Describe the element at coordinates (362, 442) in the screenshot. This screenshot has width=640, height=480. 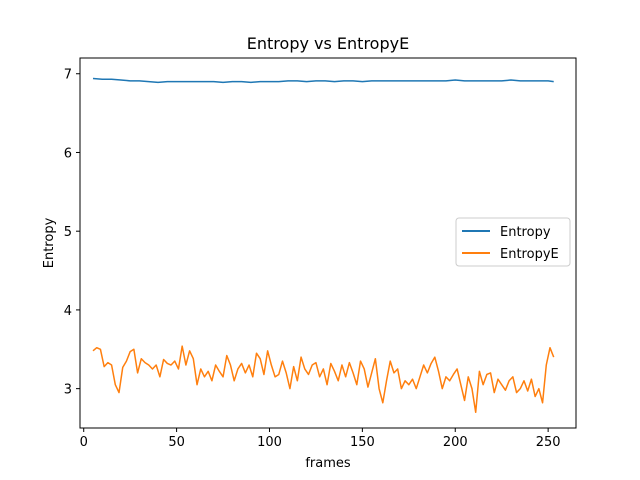
I see `x-tick-label: 150` at that location.